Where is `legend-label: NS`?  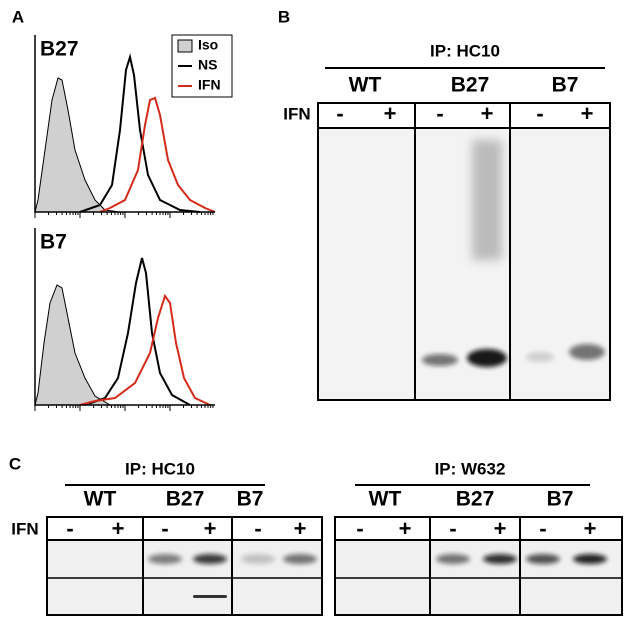
legend-label: NS is located at coordinates (207, 65).